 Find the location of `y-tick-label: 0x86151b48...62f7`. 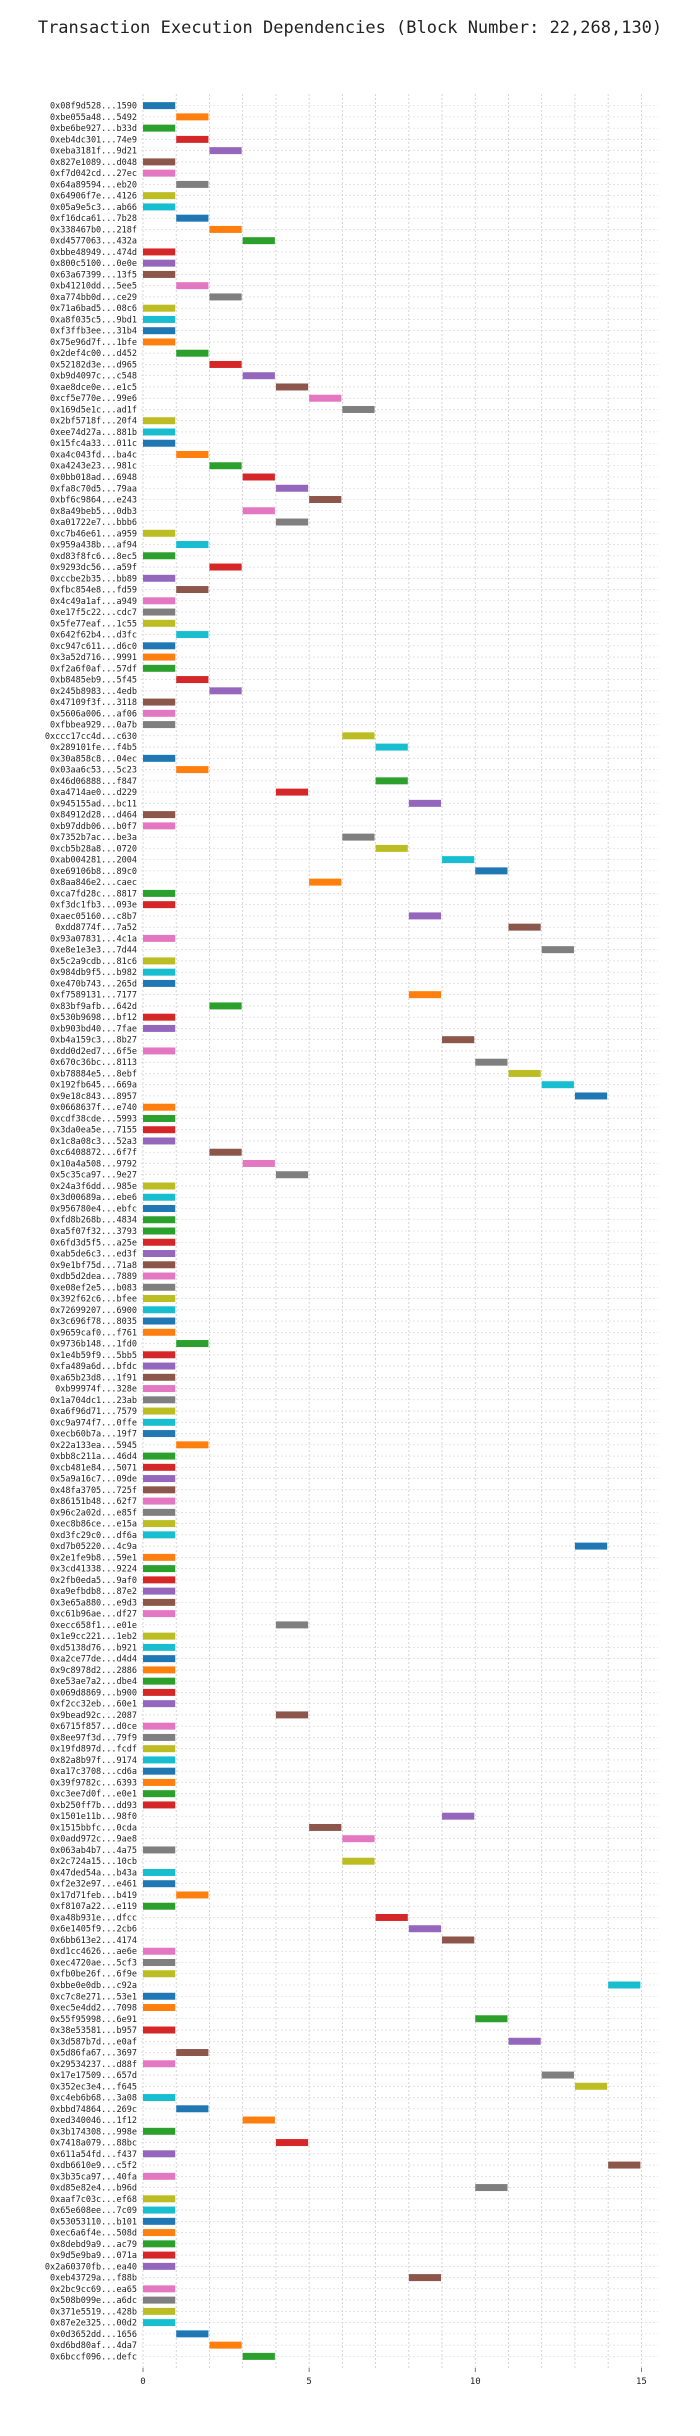

y-tick-label: 0x86151b48...62f7 is located at coordinates (93, 1502).